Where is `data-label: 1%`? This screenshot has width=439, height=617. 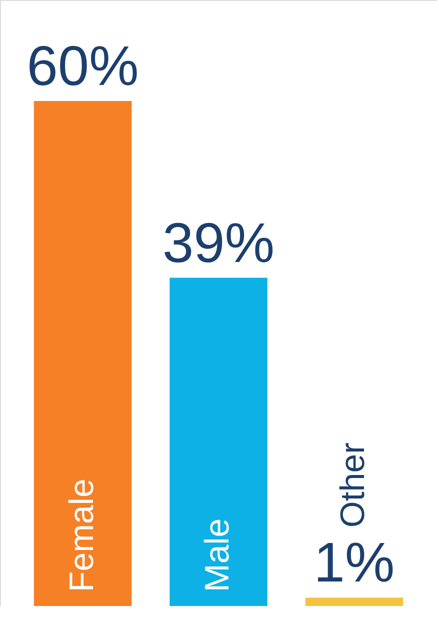
data-label: 1% is located at coordinates (354, 562).